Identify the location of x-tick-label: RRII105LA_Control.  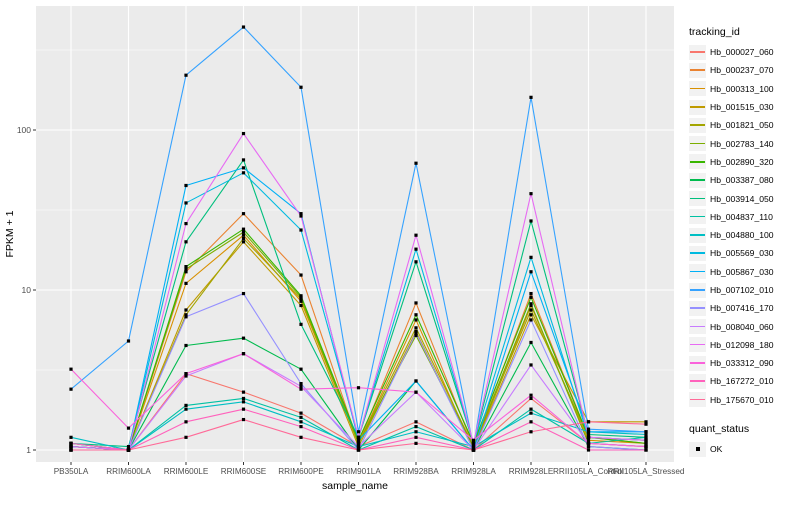
(588, 471).